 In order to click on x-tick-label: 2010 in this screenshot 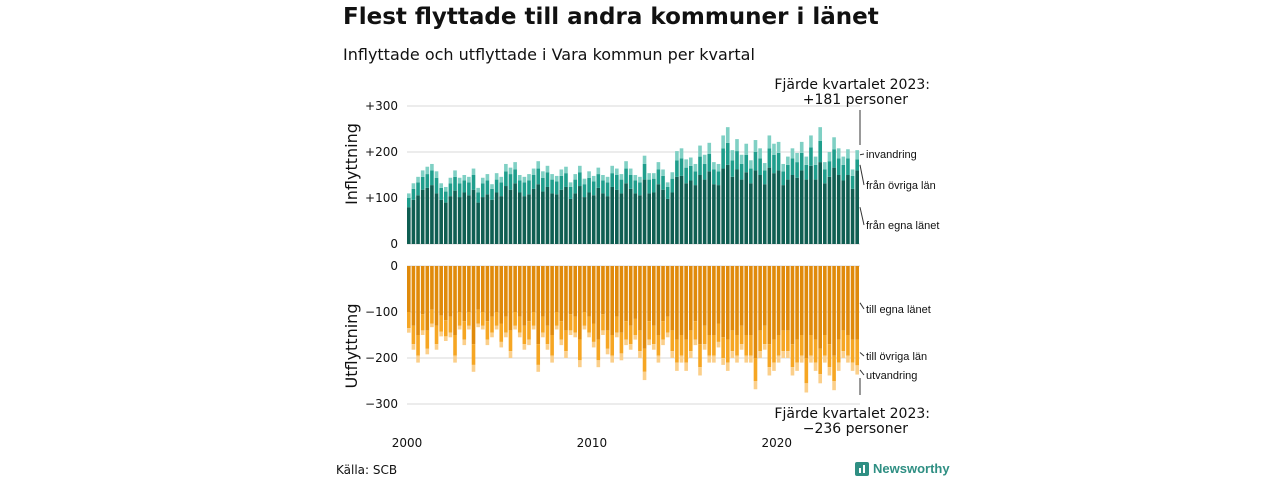, I will do `click(592, 443)`.